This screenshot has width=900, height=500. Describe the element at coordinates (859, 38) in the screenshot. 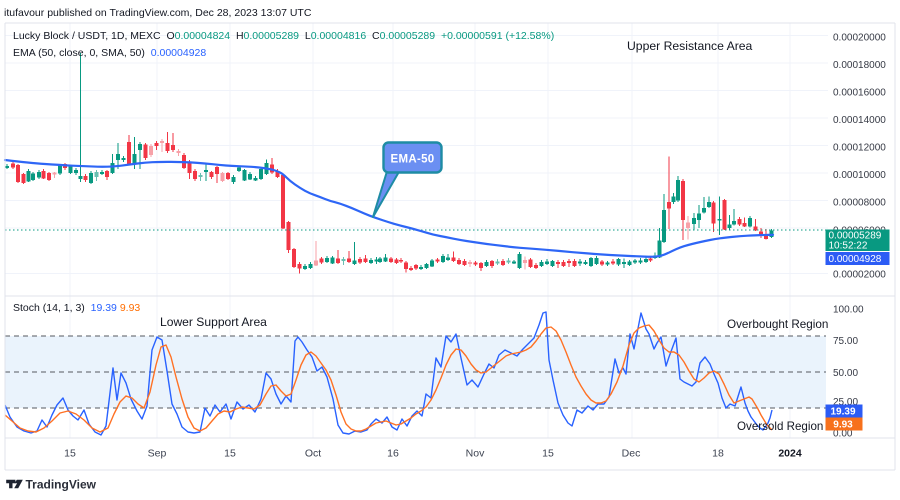

I see `svg-text: 0.00020000` at that location.